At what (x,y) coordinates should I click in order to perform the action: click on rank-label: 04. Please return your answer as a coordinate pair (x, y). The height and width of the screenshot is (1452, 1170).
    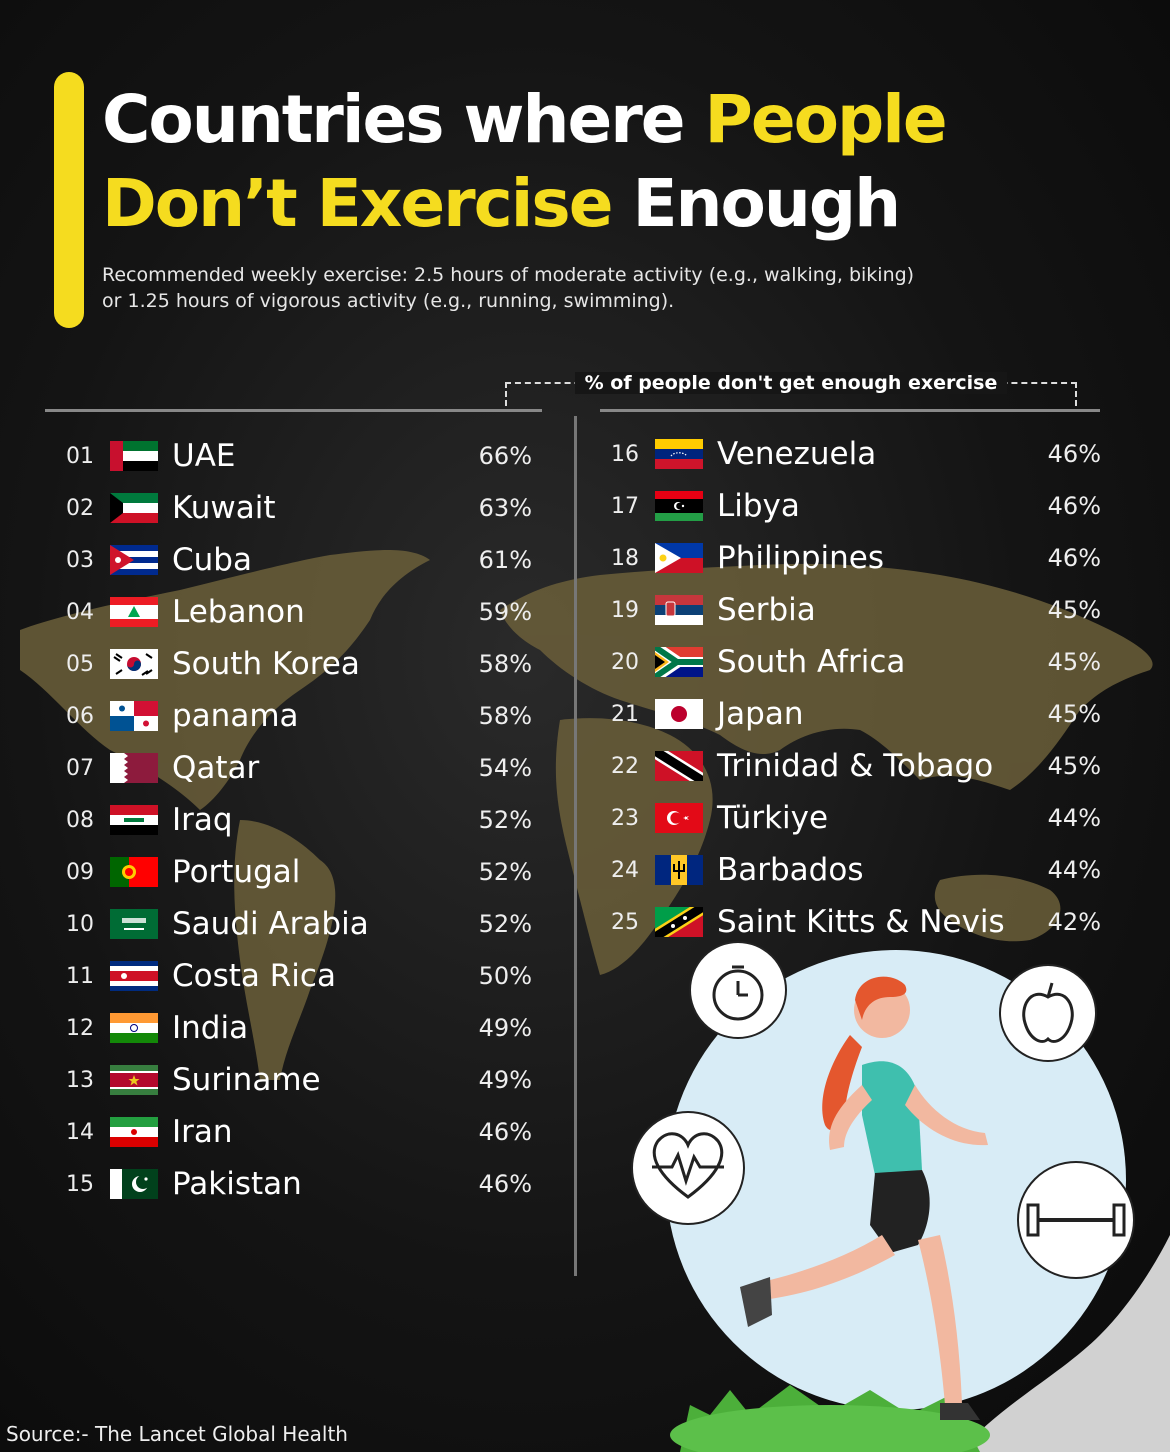
    Looking at the image, I should click on (80, 612).